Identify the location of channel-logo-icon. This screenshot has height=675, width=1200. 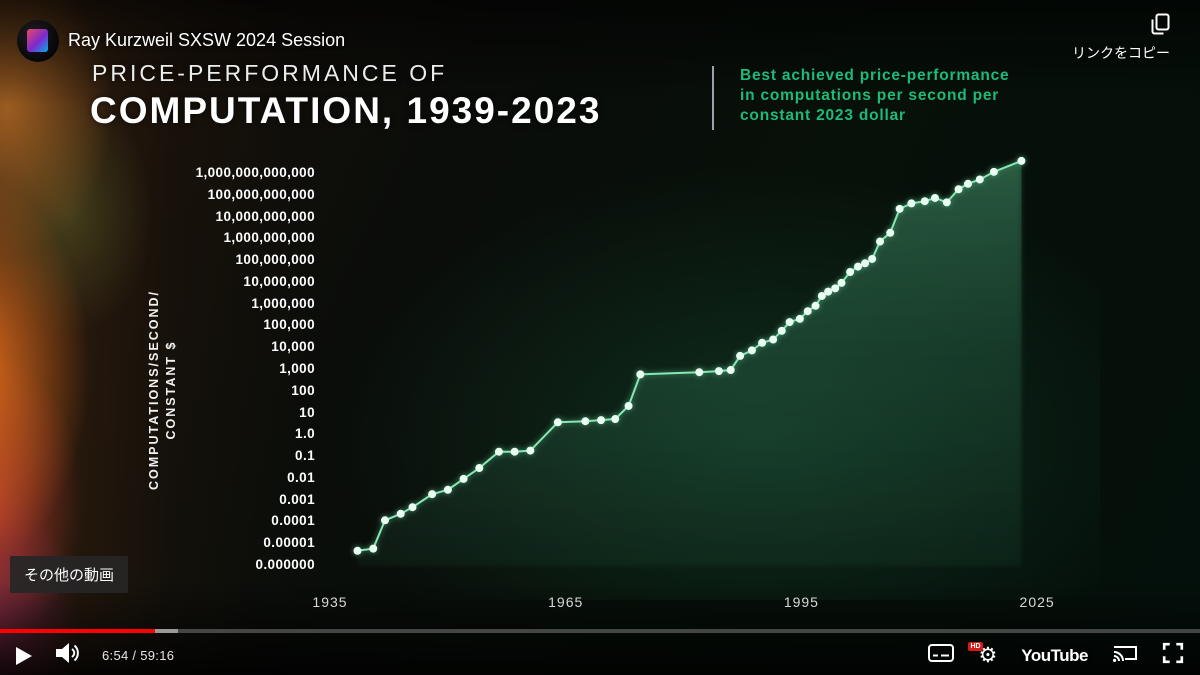
(37, 40).